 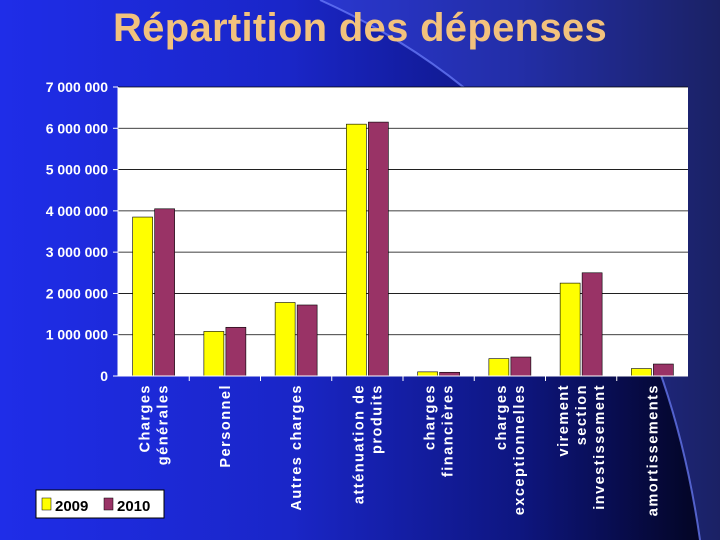 I want to click on x-tick-label: Charges générales, so click(x=155, y=424).